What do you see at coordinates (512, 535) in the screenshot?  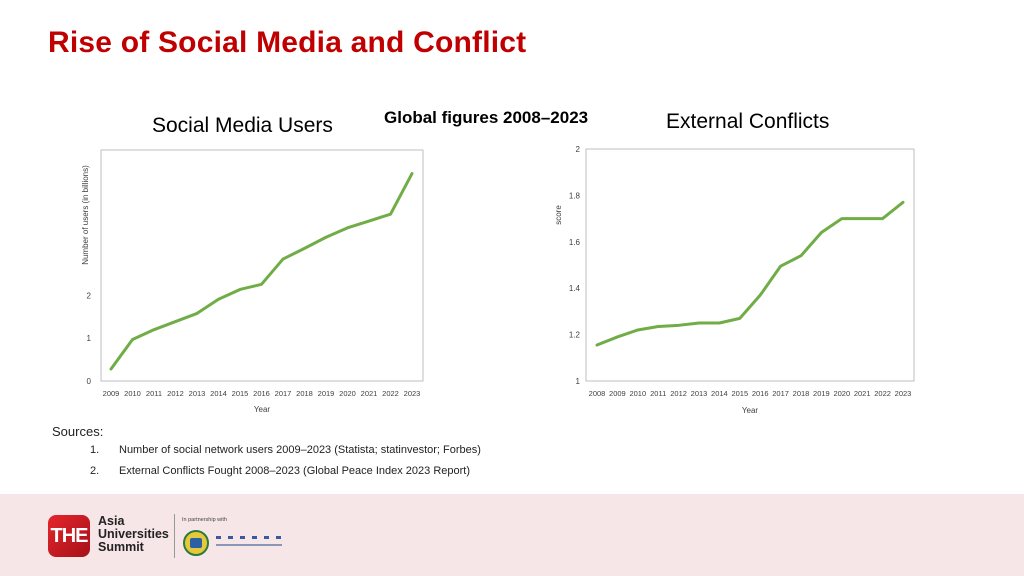 I see `footer-band` at bounding box center [512, 535].